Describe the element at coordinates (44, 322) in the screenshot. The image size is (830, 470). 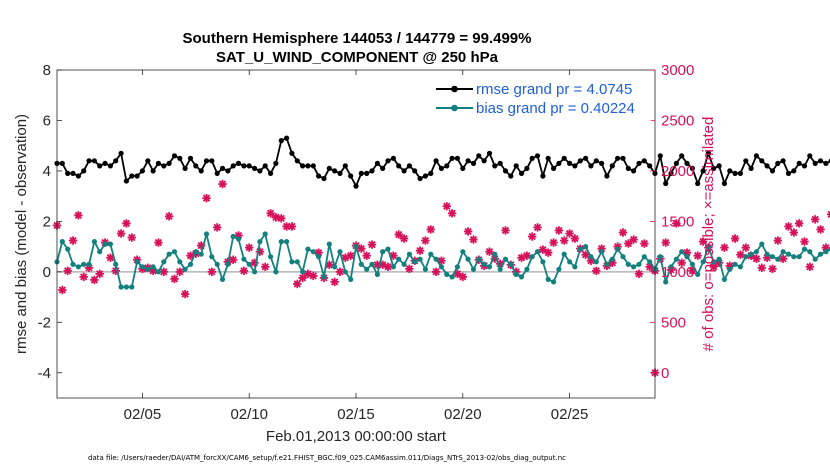
I see `y-tick-label: -2` at that location.